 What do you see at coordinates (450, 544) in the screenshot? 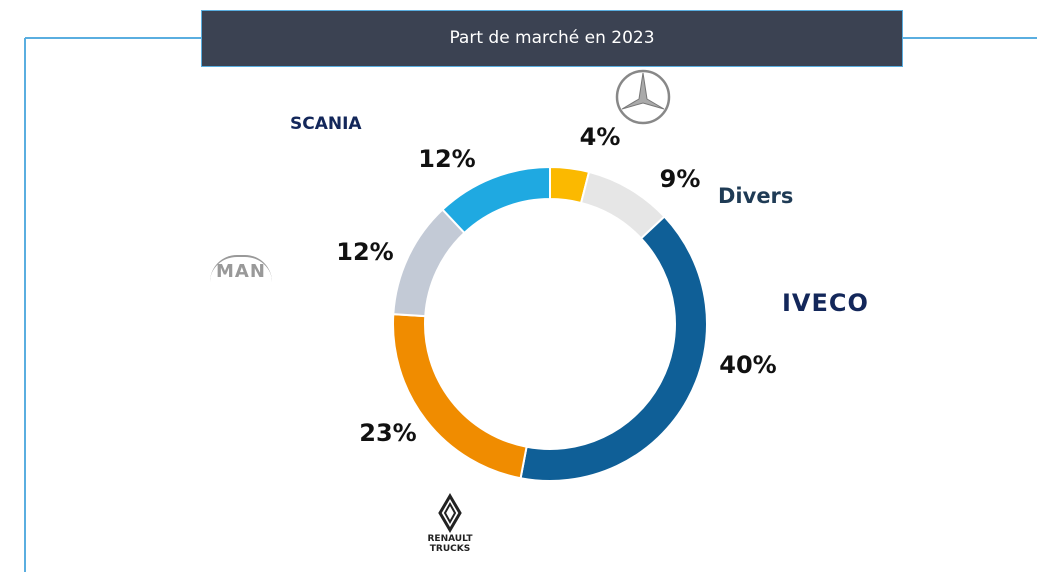
I see `category-label: RENAULT TRUCKS` at bounding box center [450, 544].